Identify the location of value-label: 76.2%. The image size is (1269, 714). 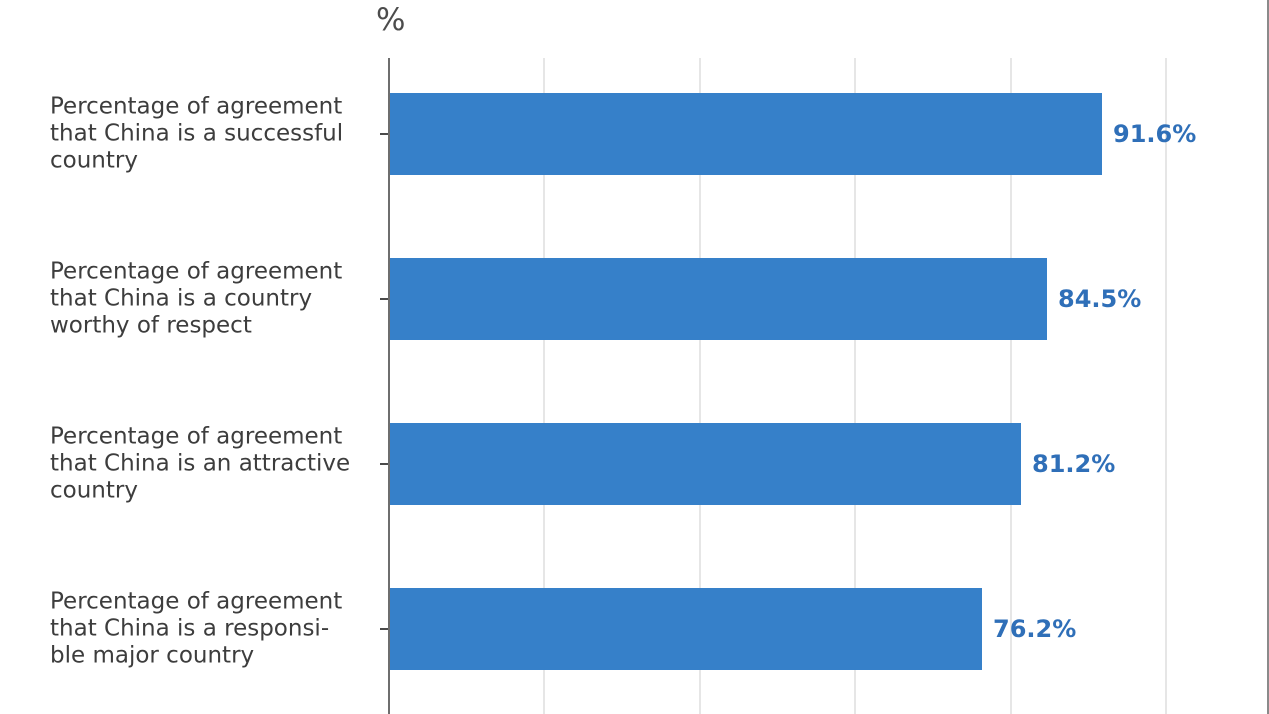
(1035, 629).